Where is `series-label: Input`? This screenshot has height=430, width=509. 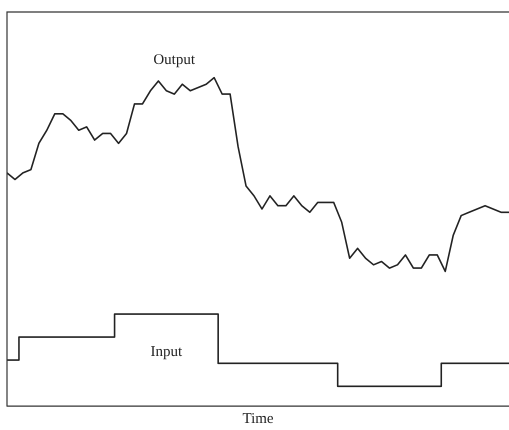 series-label: Input is located at coordinates (167, 352).